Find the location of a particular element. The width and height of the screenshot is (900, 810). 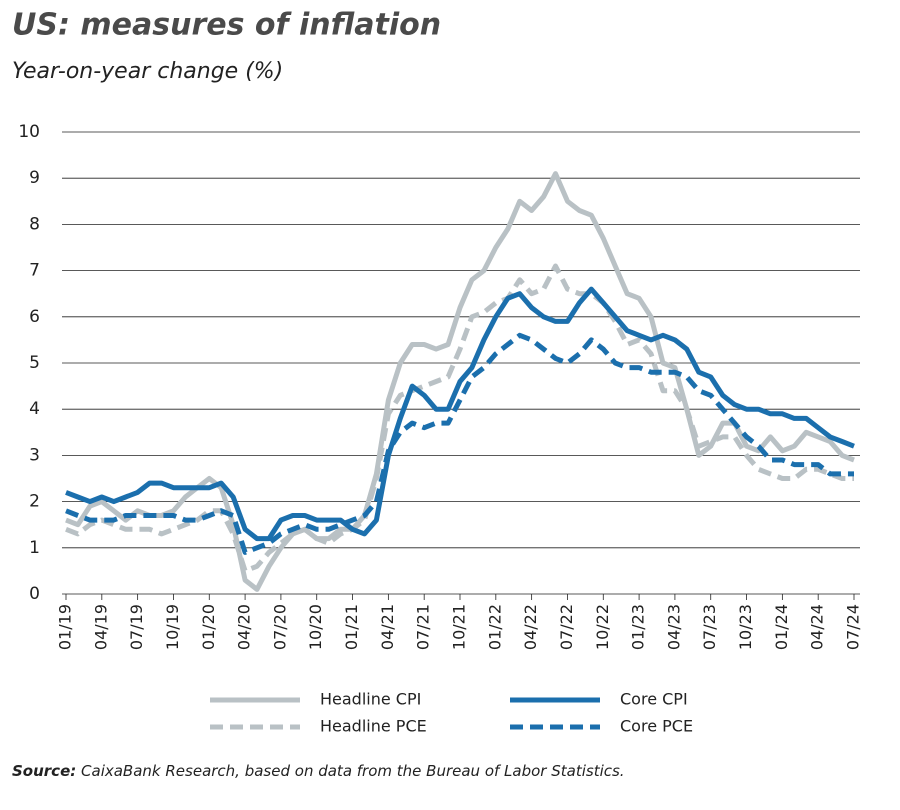

y-tick-label: 7 is located at coordinates (34, 271).